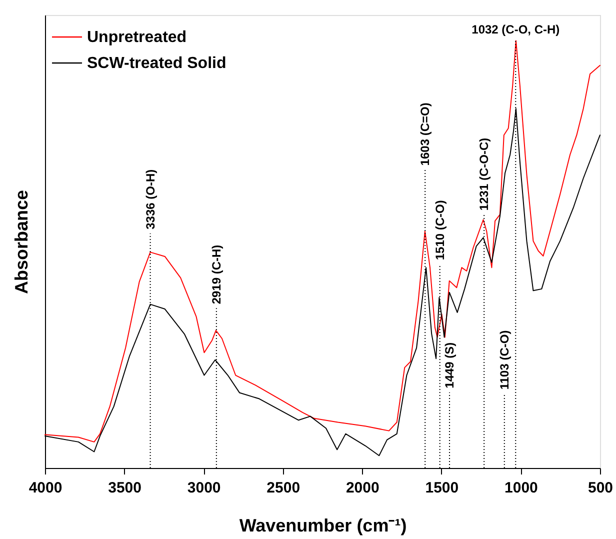  I want to click on annotation: 1510 (C-O), so click(439, 230).